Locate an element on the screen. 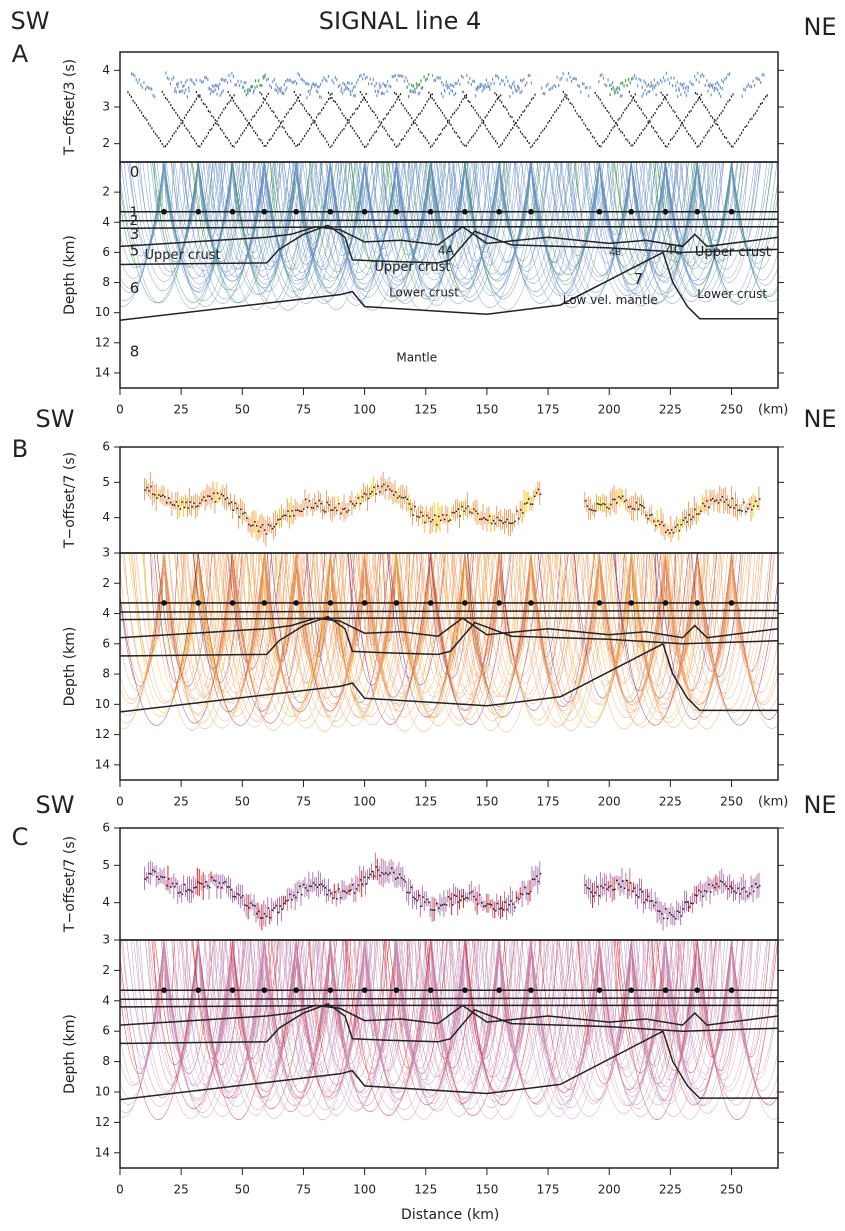 The image size is (845, 1231). direction-right: NE is located at coordinates (819, 805).